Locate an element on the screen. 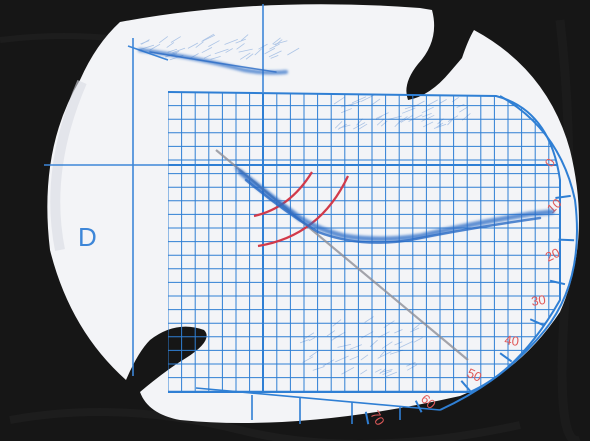 The image size is (590, 441). side-letter: D is located at coordinates (87, 237).